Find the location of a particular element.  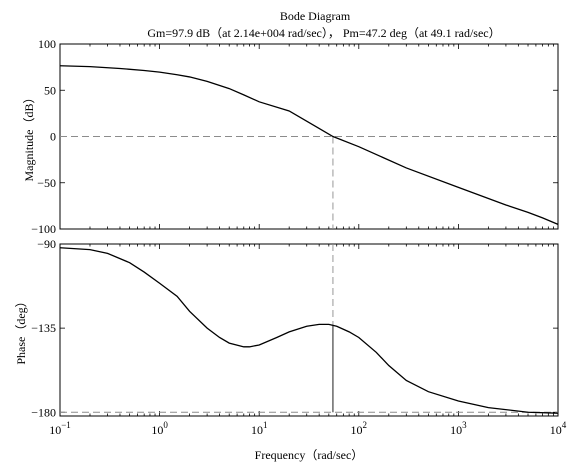

phase-ylabel: Phase（deg） is located at coordinates (21, 329).